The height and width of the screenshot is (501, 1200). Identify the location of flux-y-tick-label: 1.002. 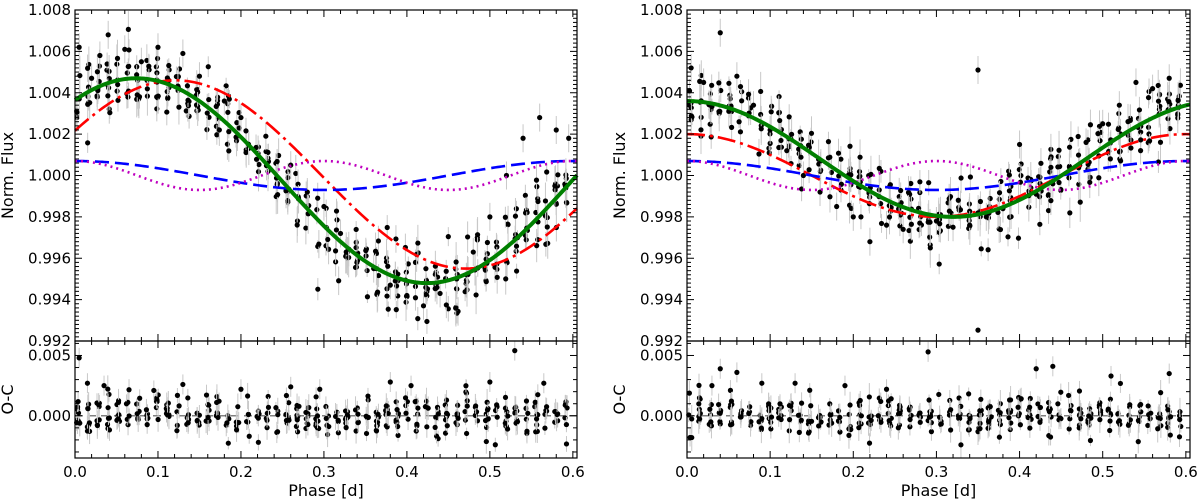
(49, 134).